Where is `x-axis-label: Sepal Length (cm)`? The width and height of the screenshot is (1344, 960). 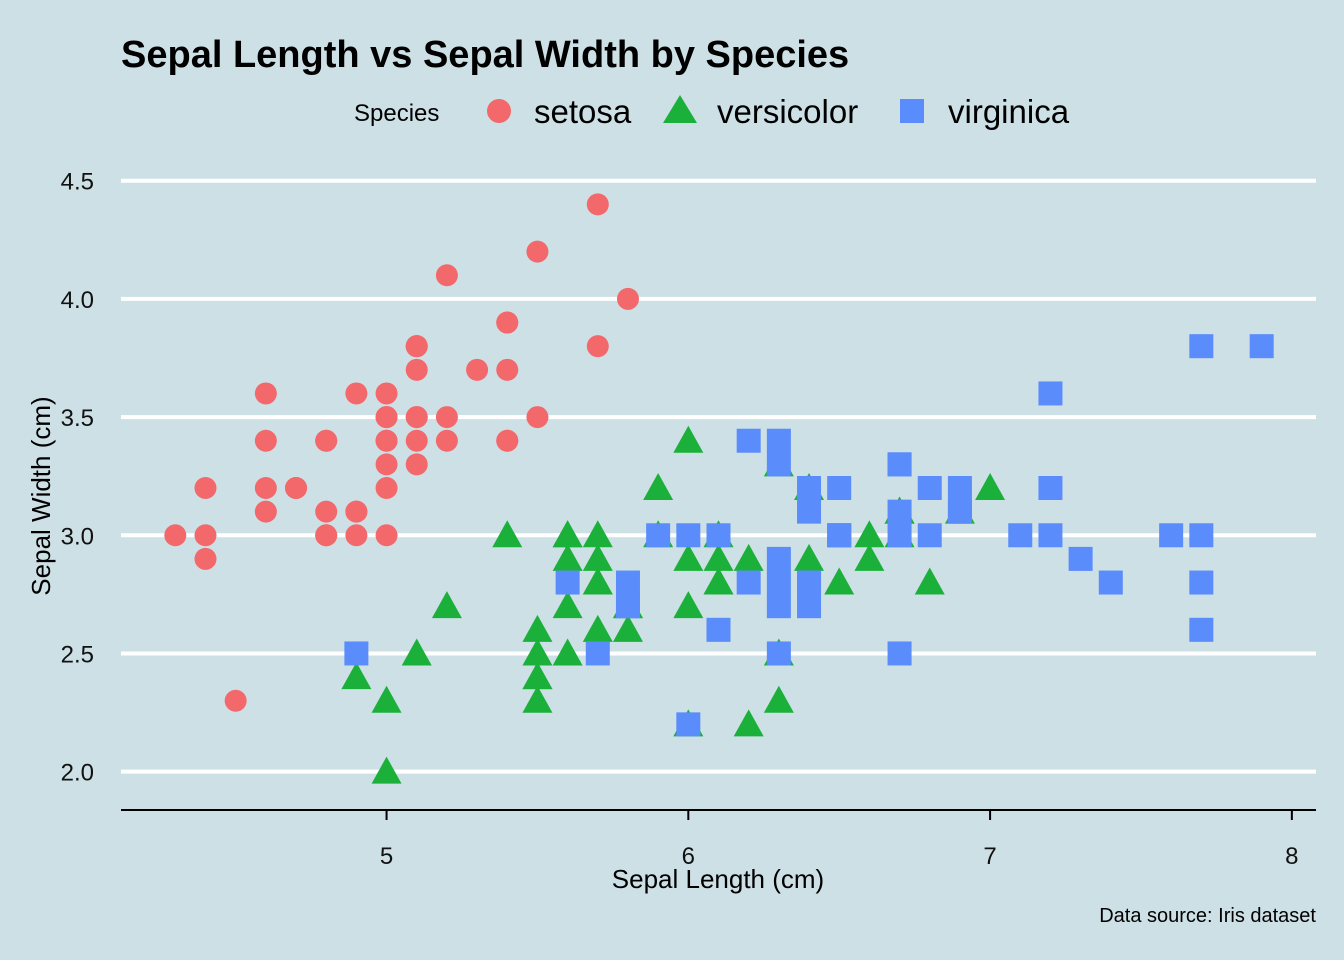 x-axis-label: Sepal Length (cm) is located at coordinates (718, 879).